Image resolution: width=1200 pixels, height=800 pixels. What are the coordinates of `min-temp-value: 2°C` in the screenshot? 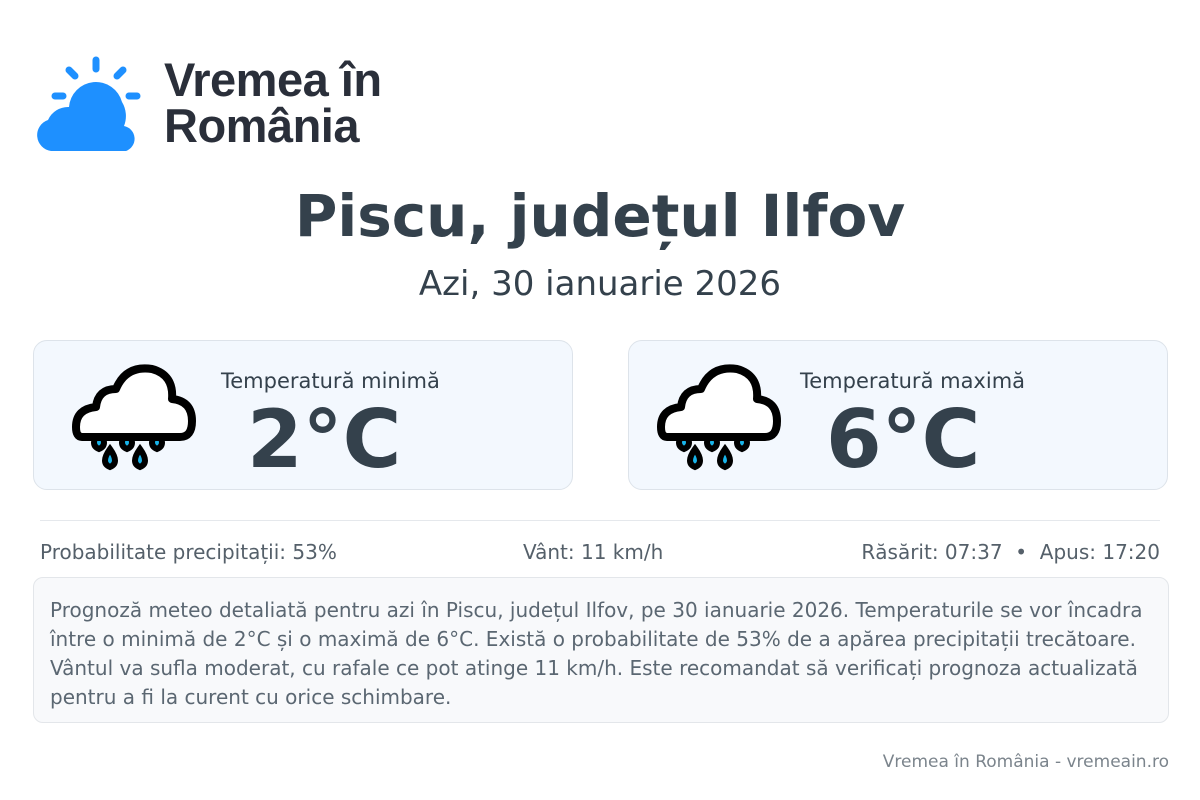 It's located at (324, 439).